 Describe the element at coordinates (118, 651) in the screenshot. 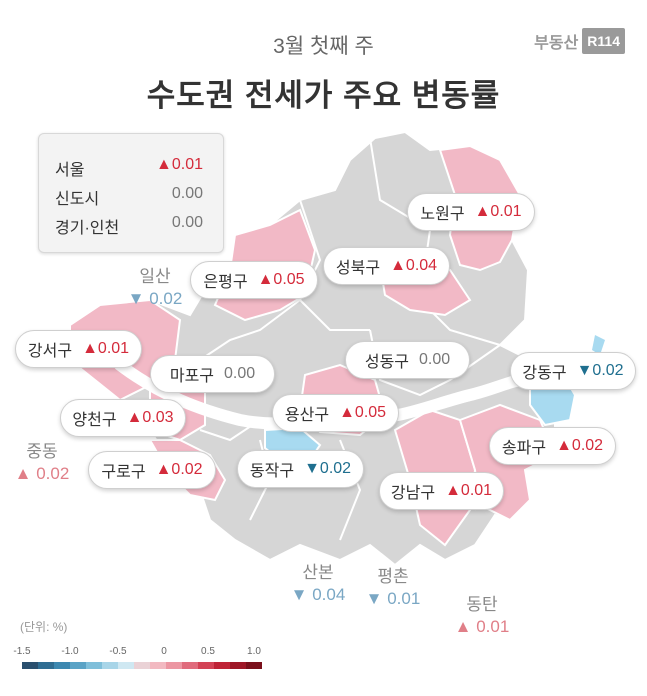

I see `scale-tick: -0.5` at that location.